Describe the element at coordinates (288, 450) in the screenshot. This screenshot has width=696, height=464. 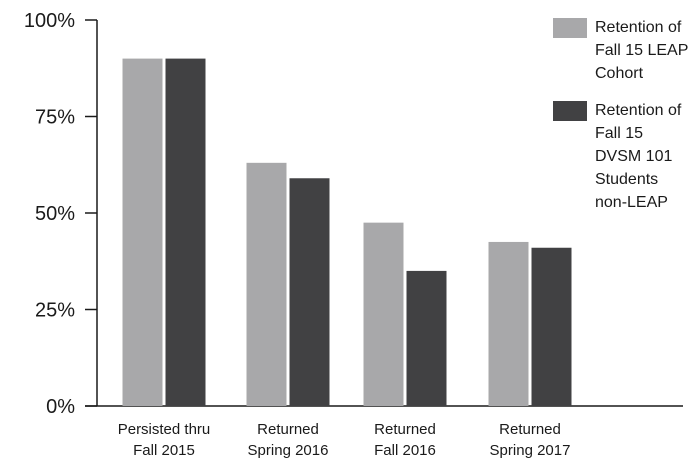
I see `x-tick-label-line: Spring 2016` at that location.